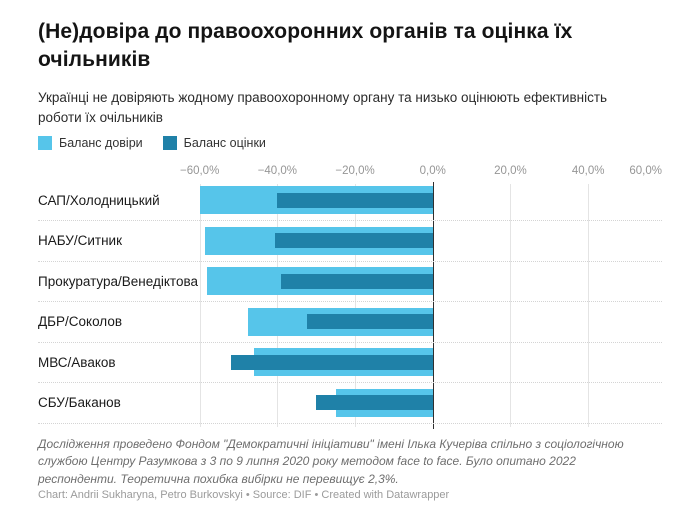 The height and width of the screenshot is (522, 690). What do you see at coordinates (45, 143) in the screenshot?
I see `trust-swatch-icon` at bounding box center [45, 143].